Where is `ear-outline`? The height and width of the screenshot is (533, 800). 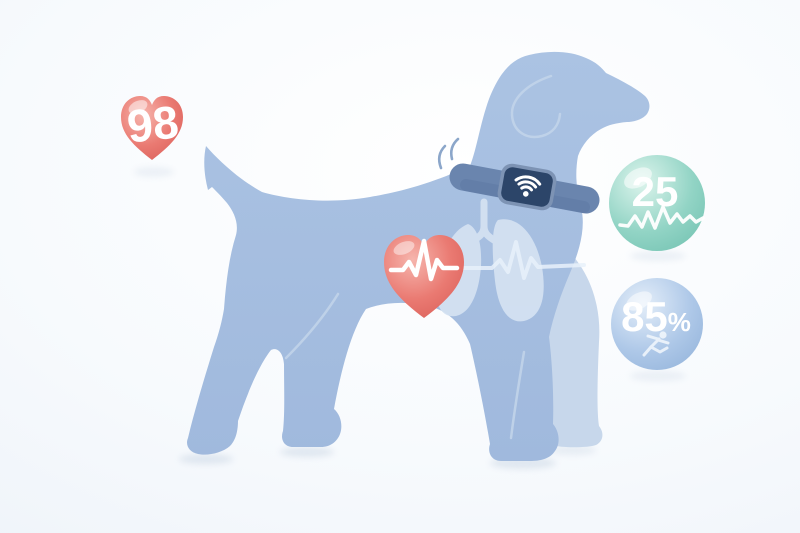 ear-outline is located at coordinates (536, 106).